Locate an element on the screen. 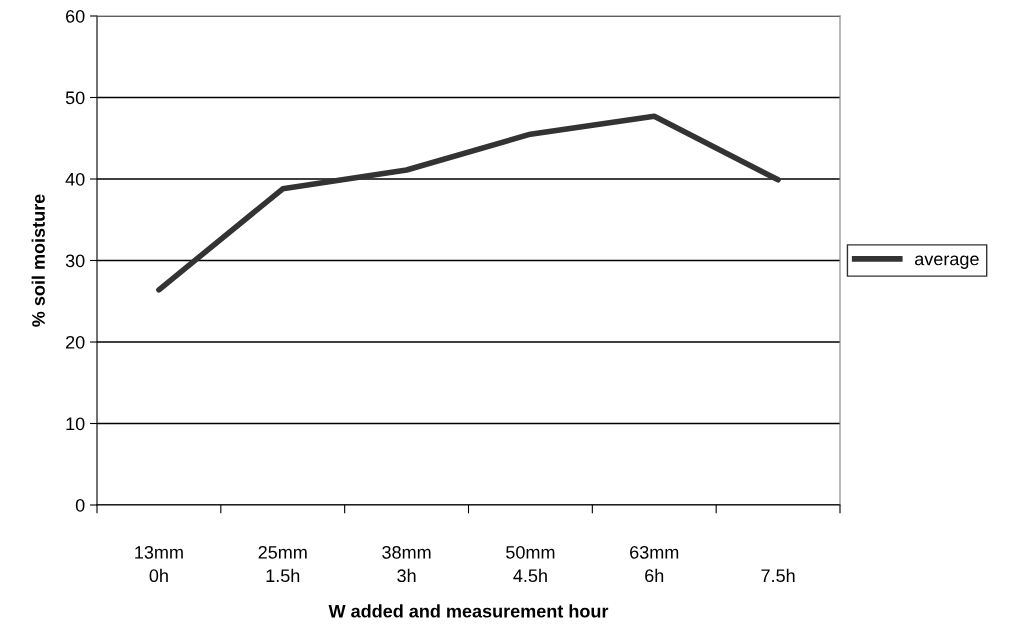 The image size is (1009, 634). legend-label: average is located at coordinates (947, 262).